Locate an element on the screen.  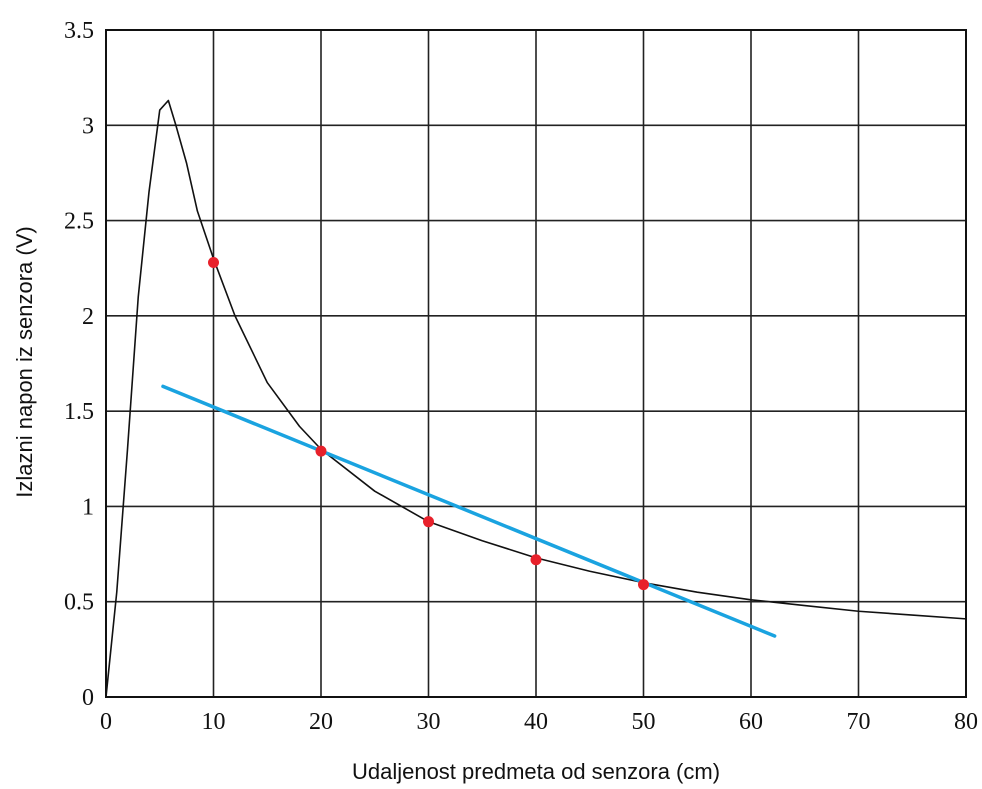
y-tick-label: 0.5 is located at coordinates (79, 603).